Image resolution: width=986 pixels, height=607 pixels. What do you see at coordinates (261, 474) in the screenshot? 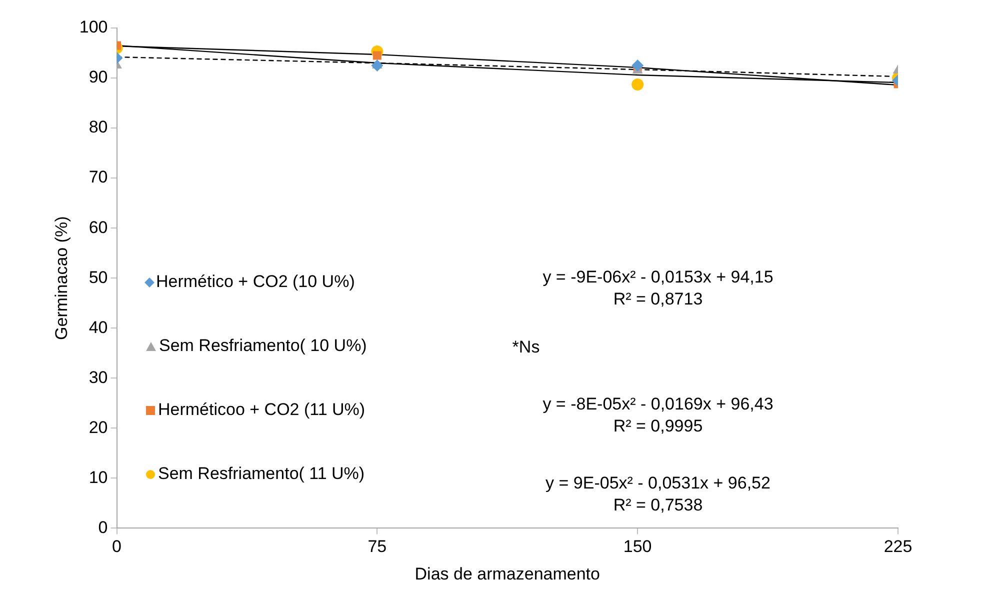
I see `legend-label: Sem Resfriamento( 11 U%)` at bounding box center [261, 474].